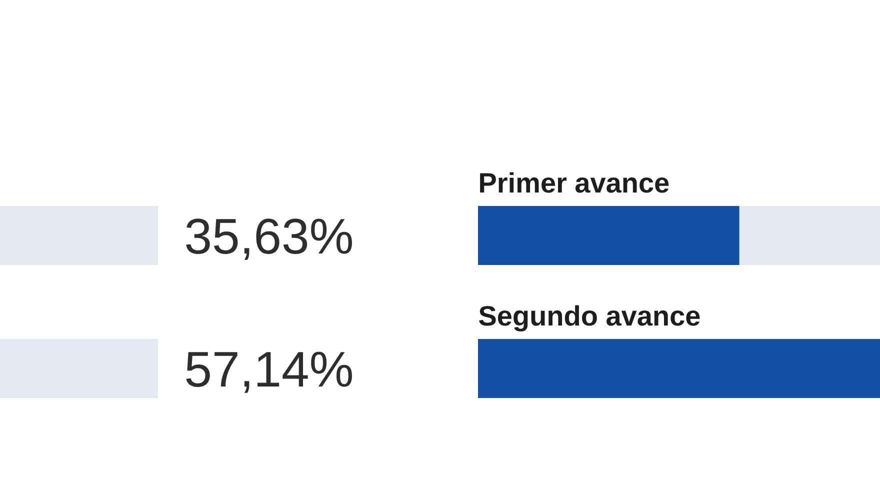 Image resolution: width=880 pixels, height=495 pixels. What do you see at coordinates (589, 318) in the screenshot?
I see `y-tick-label: Segundo avance` at bounding box center [589, 318].